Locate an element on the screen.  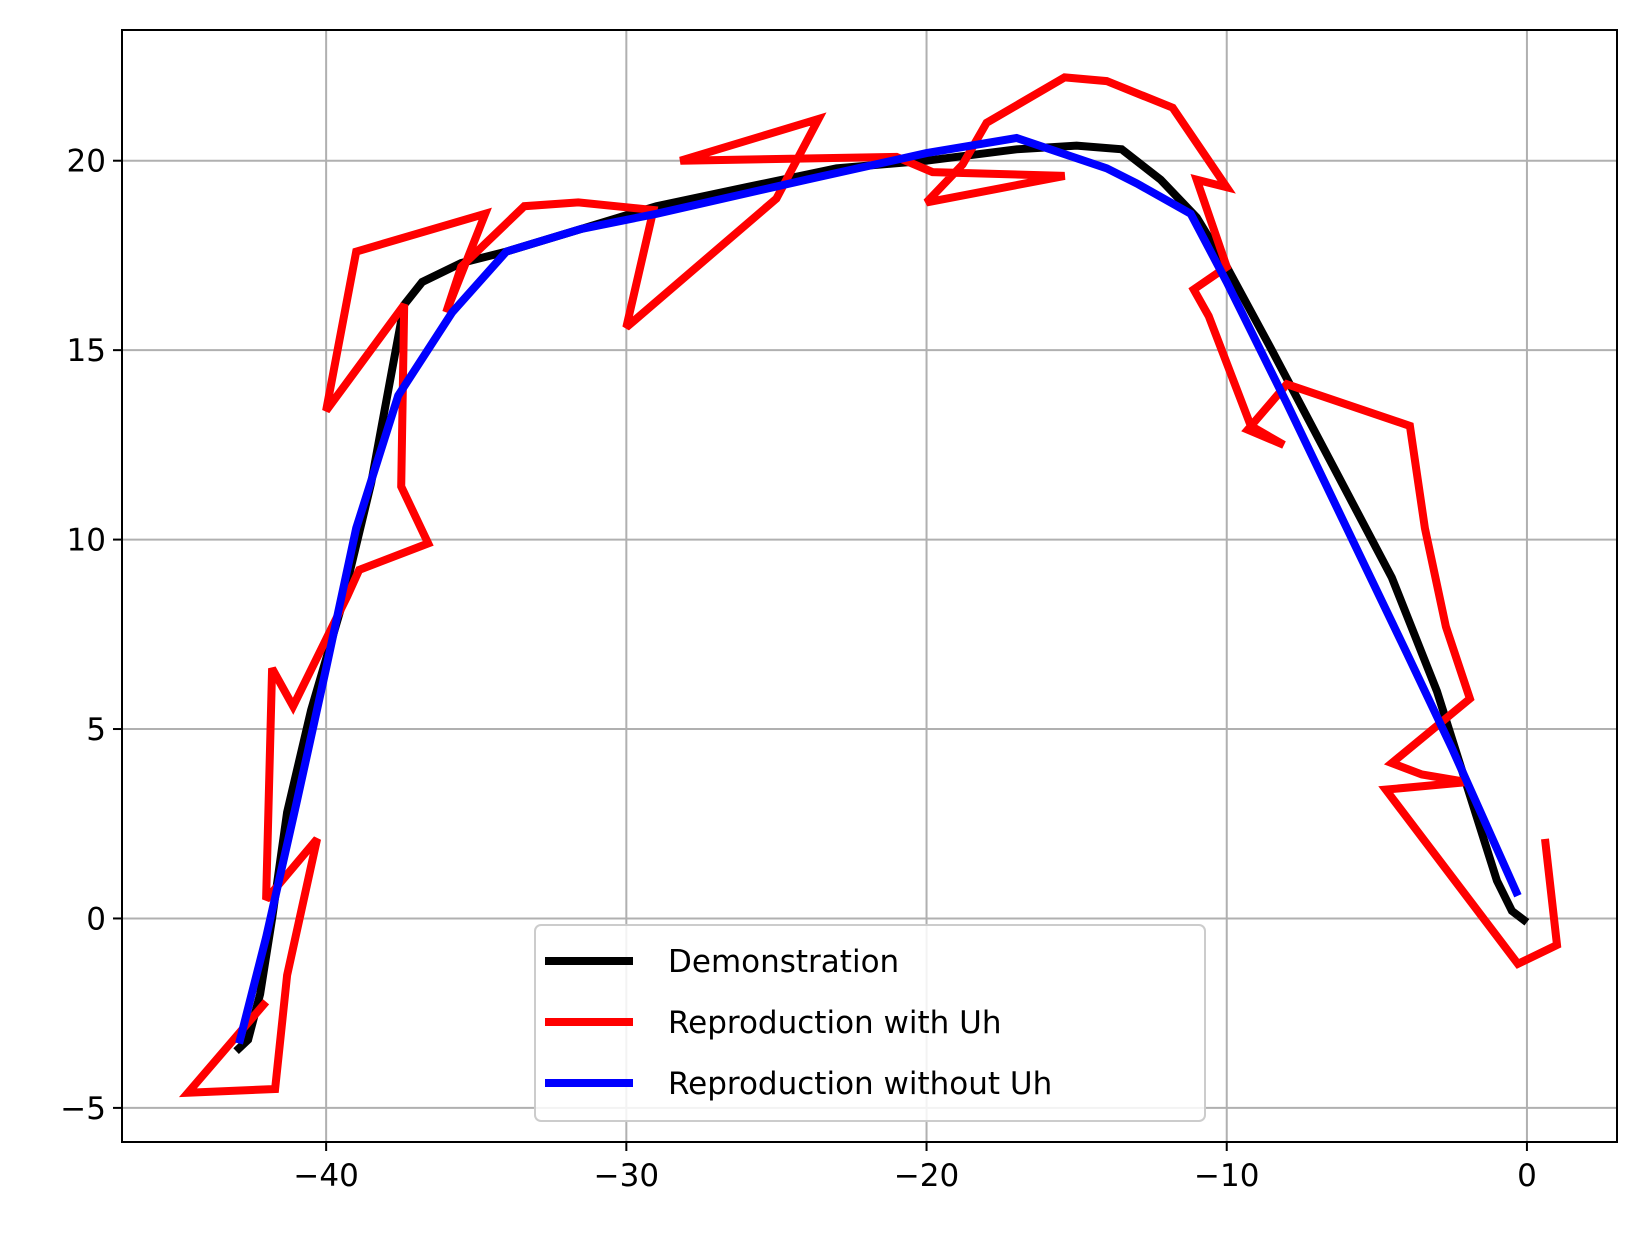
y-tick-label: 10 is located at coordinates (86, 541).